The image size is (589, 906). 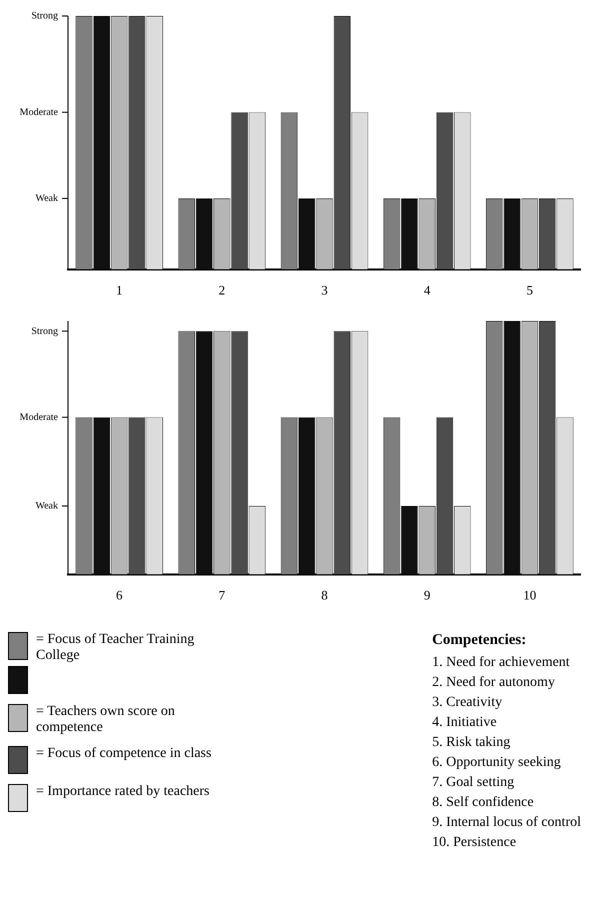 What do you see at coordinates (222, 595) in the screenshot?
I see `x-tick-label: 7` at bounding box center [222, 595].